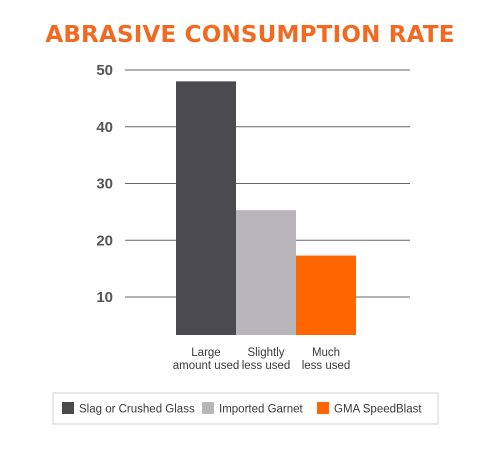 This screenshot has height=451, width=500. I want to click on y-tick-label-30: 30, so click(104, 184).